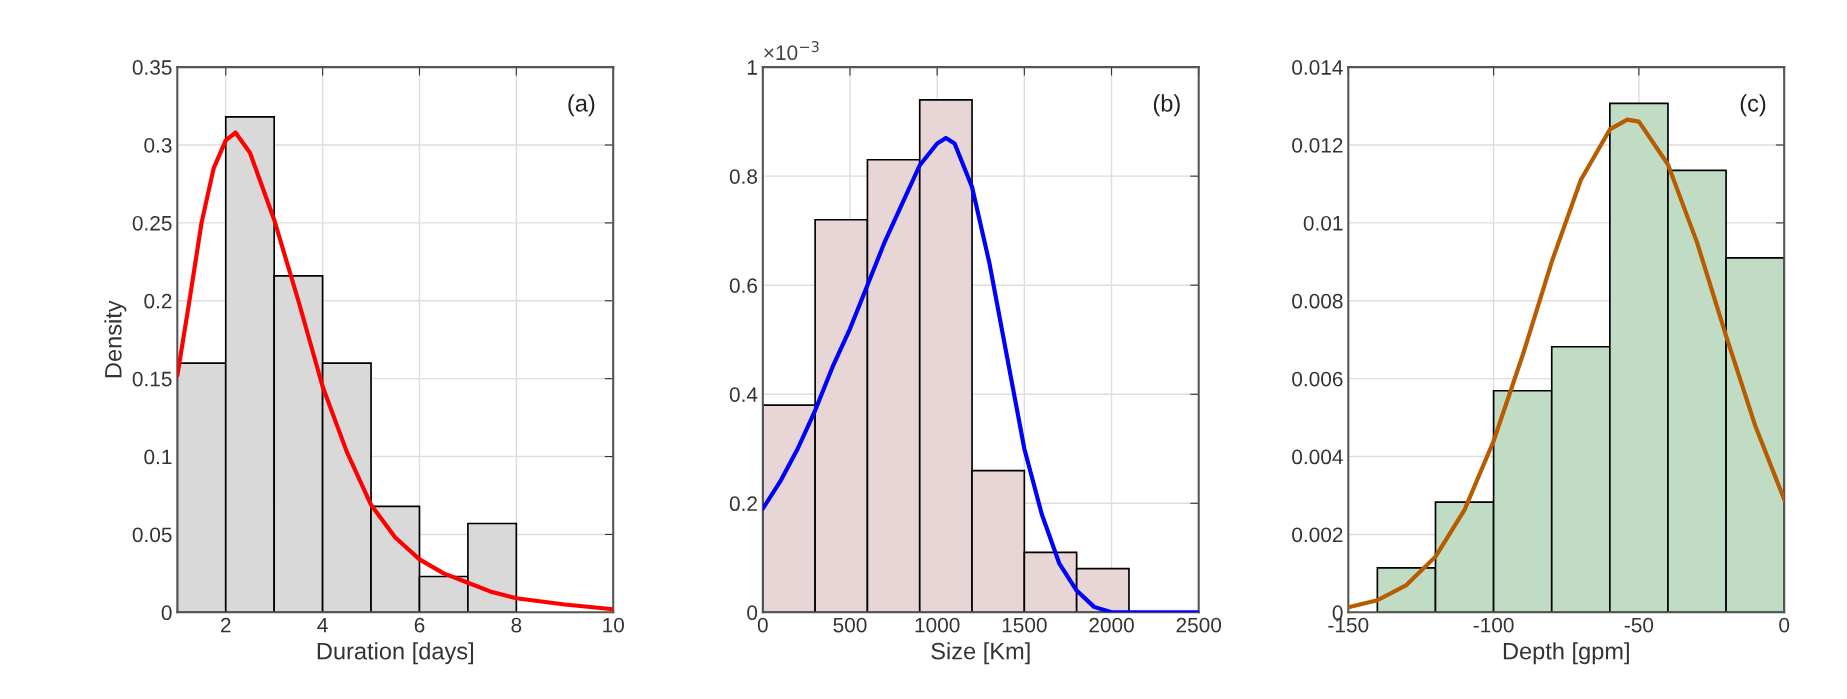 This screenshot has width=1847, height=699. Describe the element at coordinates (1199, 625) in the screenshot. I see `x-tick-label: 2500` at that location.